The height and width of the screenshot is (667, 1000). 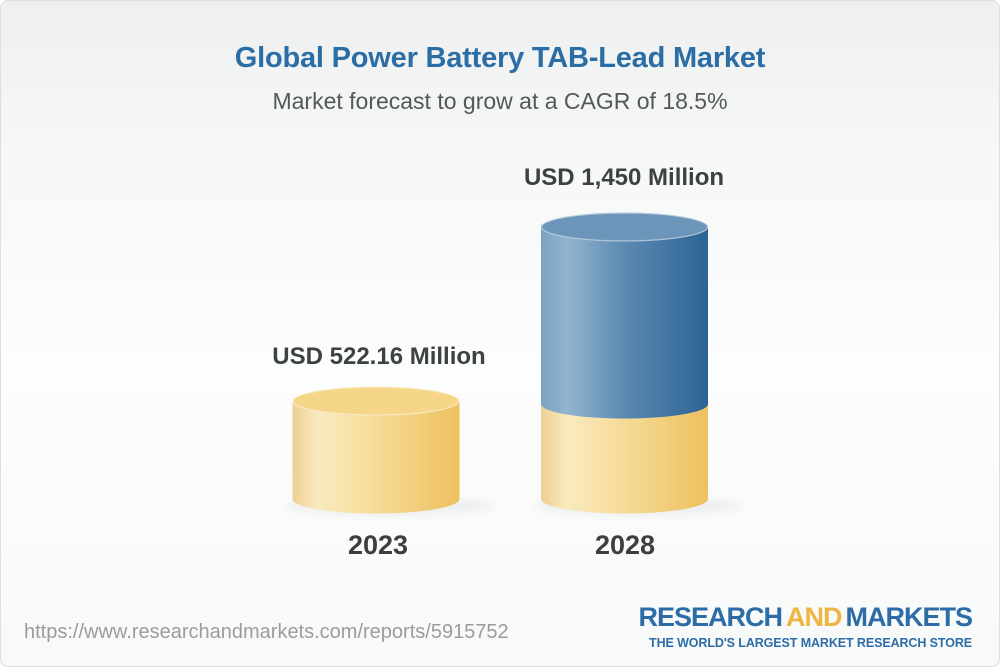 I want to click on year-label-2023: 2023, so click(x=378, y=545).